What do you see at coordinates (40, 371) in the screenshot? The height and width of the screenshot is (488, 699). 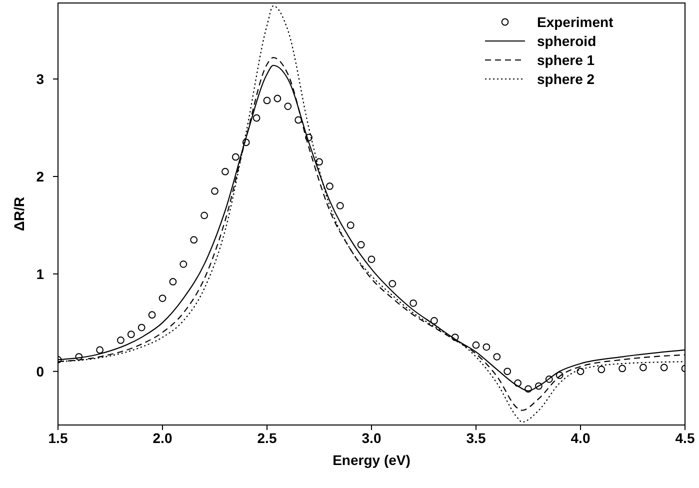 I see `y-tick-label: 0` at bounding box center [40, 371].